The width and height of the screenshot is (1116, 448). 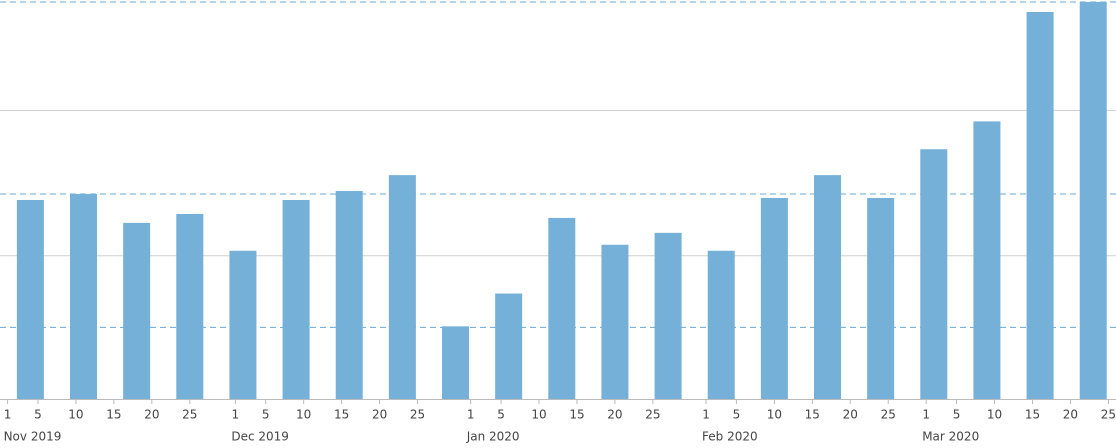 I want to click on month-label: Mar 2020, so click(x=950, y=437).